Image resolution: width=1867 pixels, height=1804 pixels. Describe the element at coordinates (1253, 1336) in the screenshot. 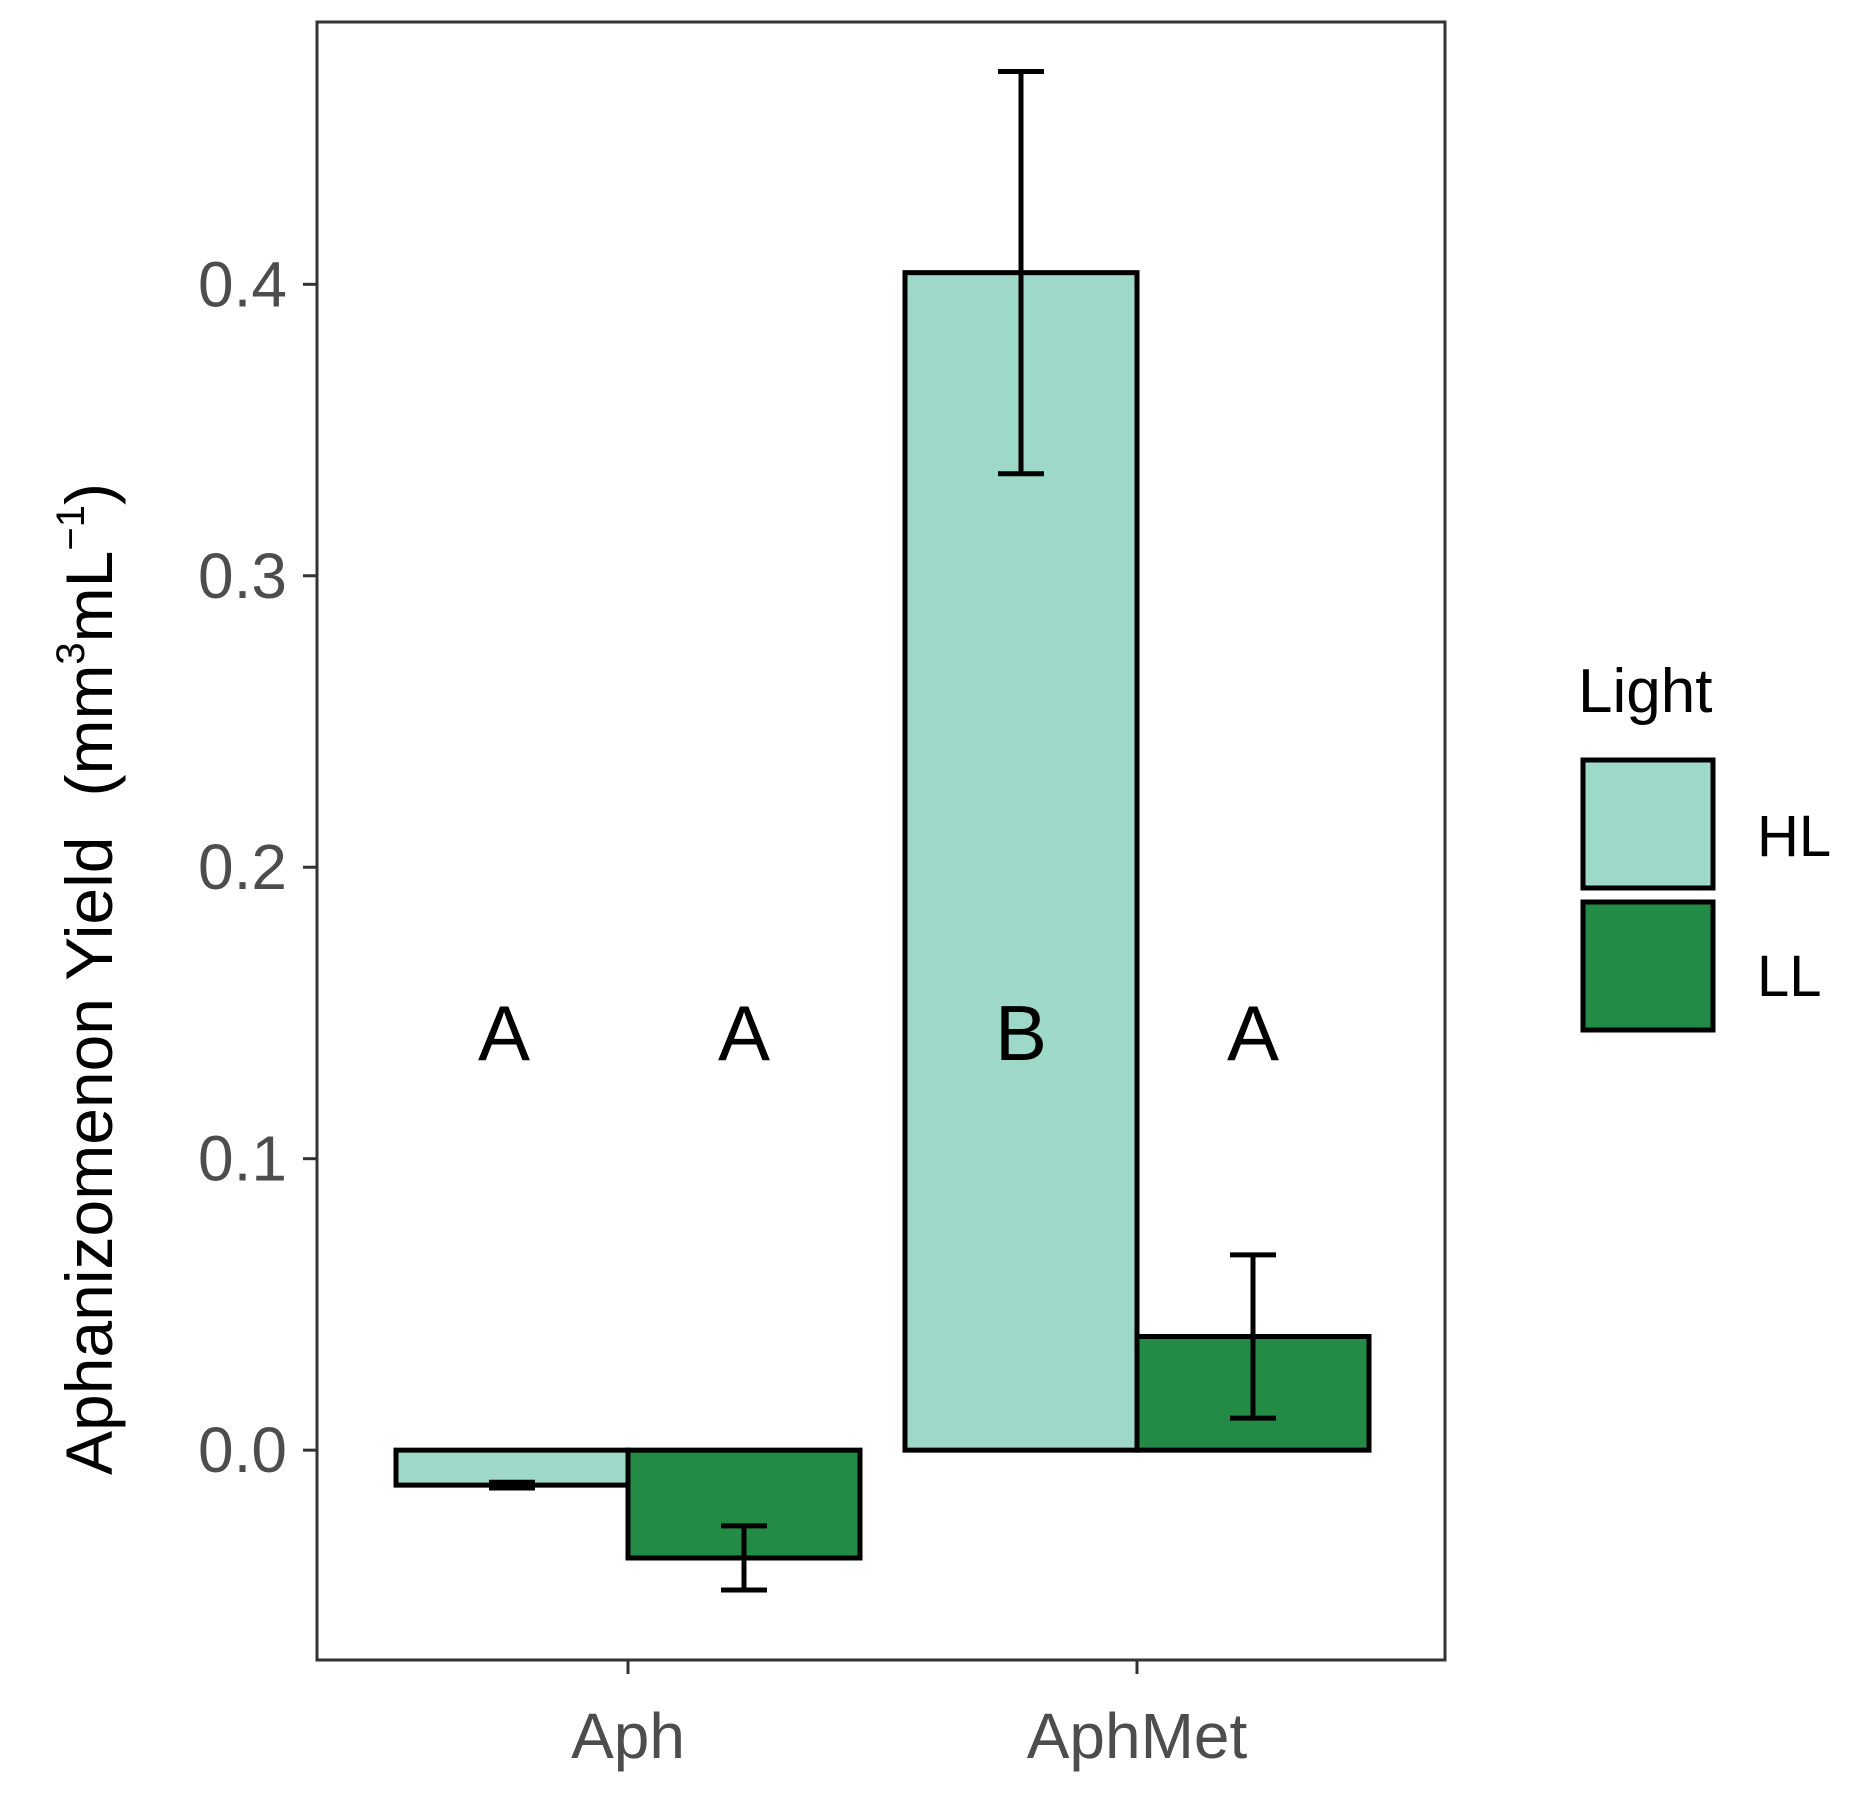

I see `error-bar-ll-aphmet` at that location.